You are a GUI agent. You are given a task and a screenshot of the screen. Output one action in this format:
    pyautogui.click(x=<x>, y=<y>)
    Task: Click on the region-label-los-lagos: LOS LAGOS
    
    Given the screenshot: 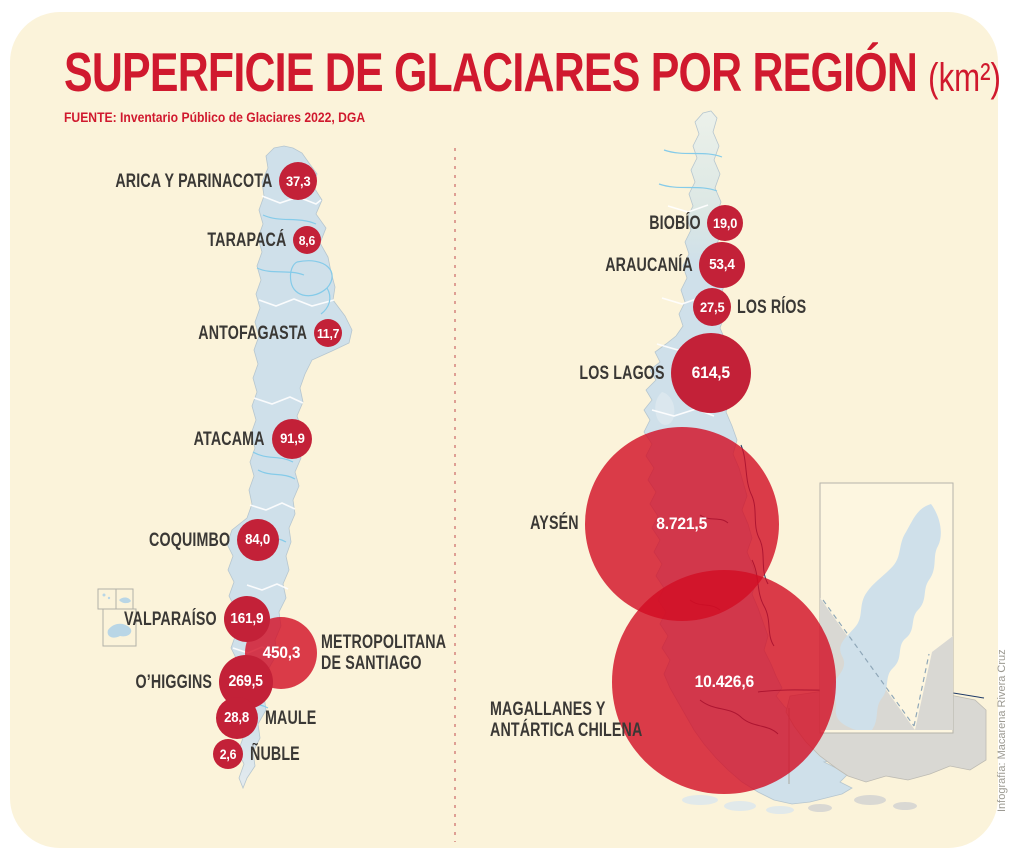 What is the action you would take?
    pyautogui.click(x=622, y=373)
    